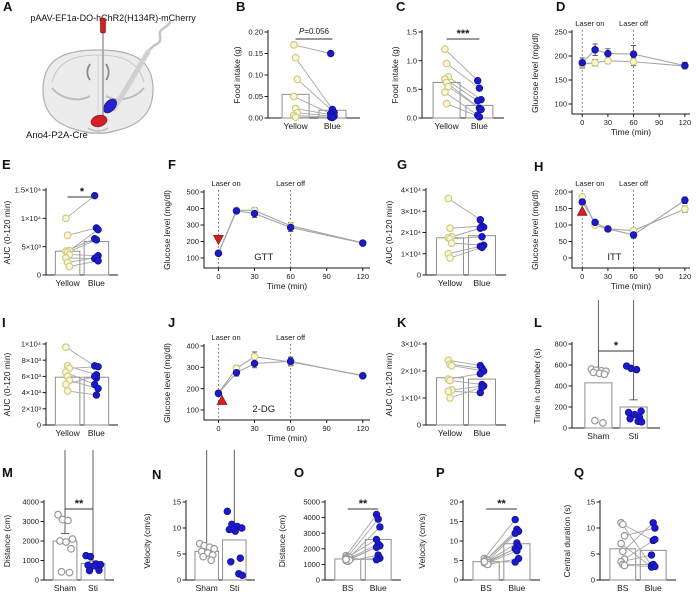 The width and height of the screenshot is (700, 599). What do you see at coordinates (218, 276) in the screenshot?
I see `x-tick-label: 0` at bounding box center [218, 276].